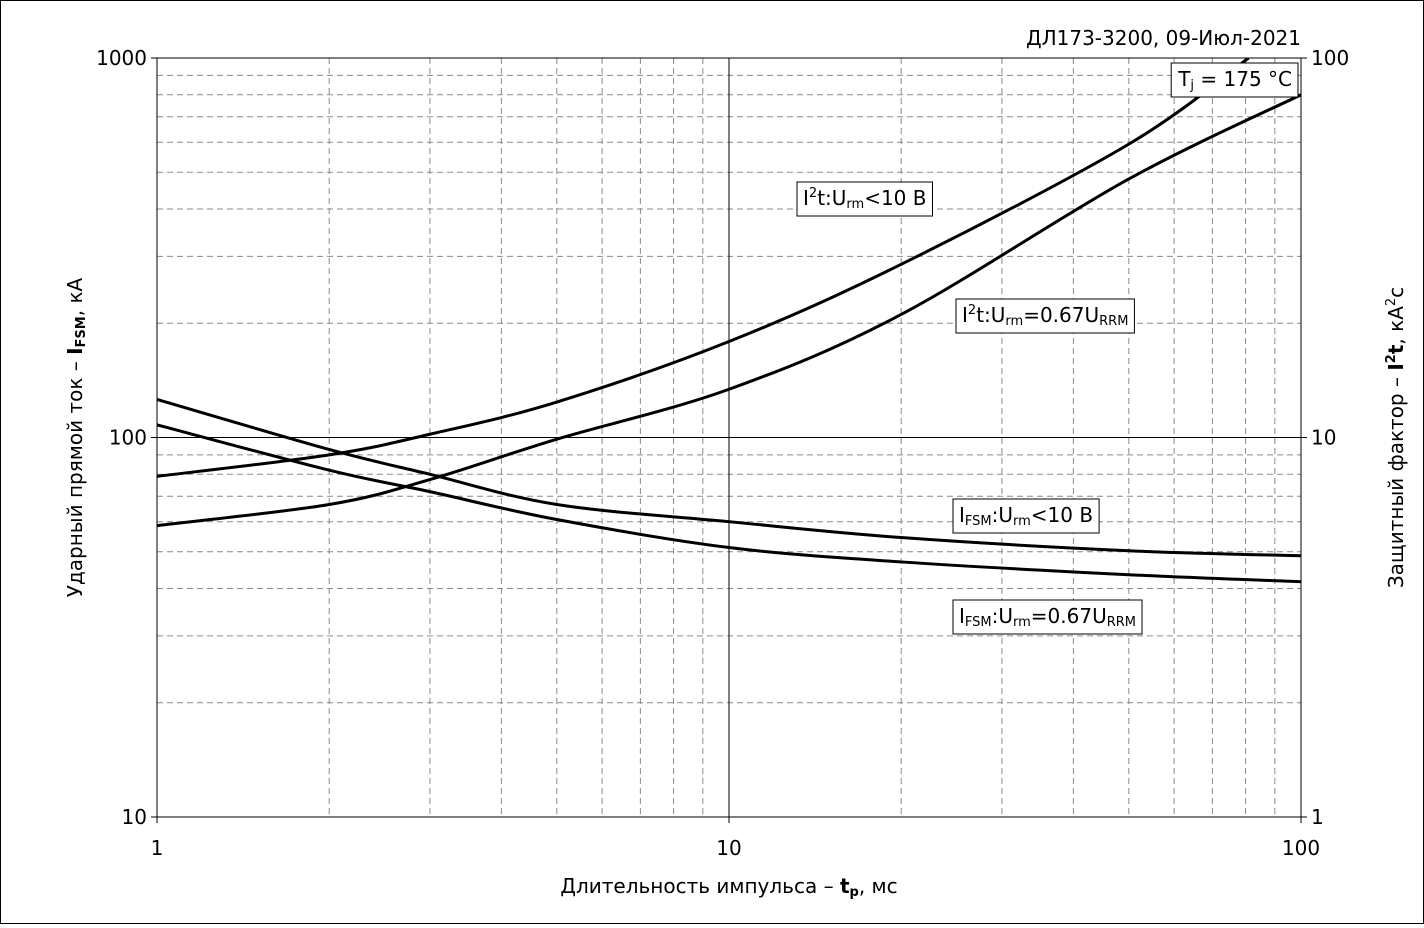 The image size is (1424, 928). I want to click on rich-label: Tj = 175 °C, so click(1234, 80).